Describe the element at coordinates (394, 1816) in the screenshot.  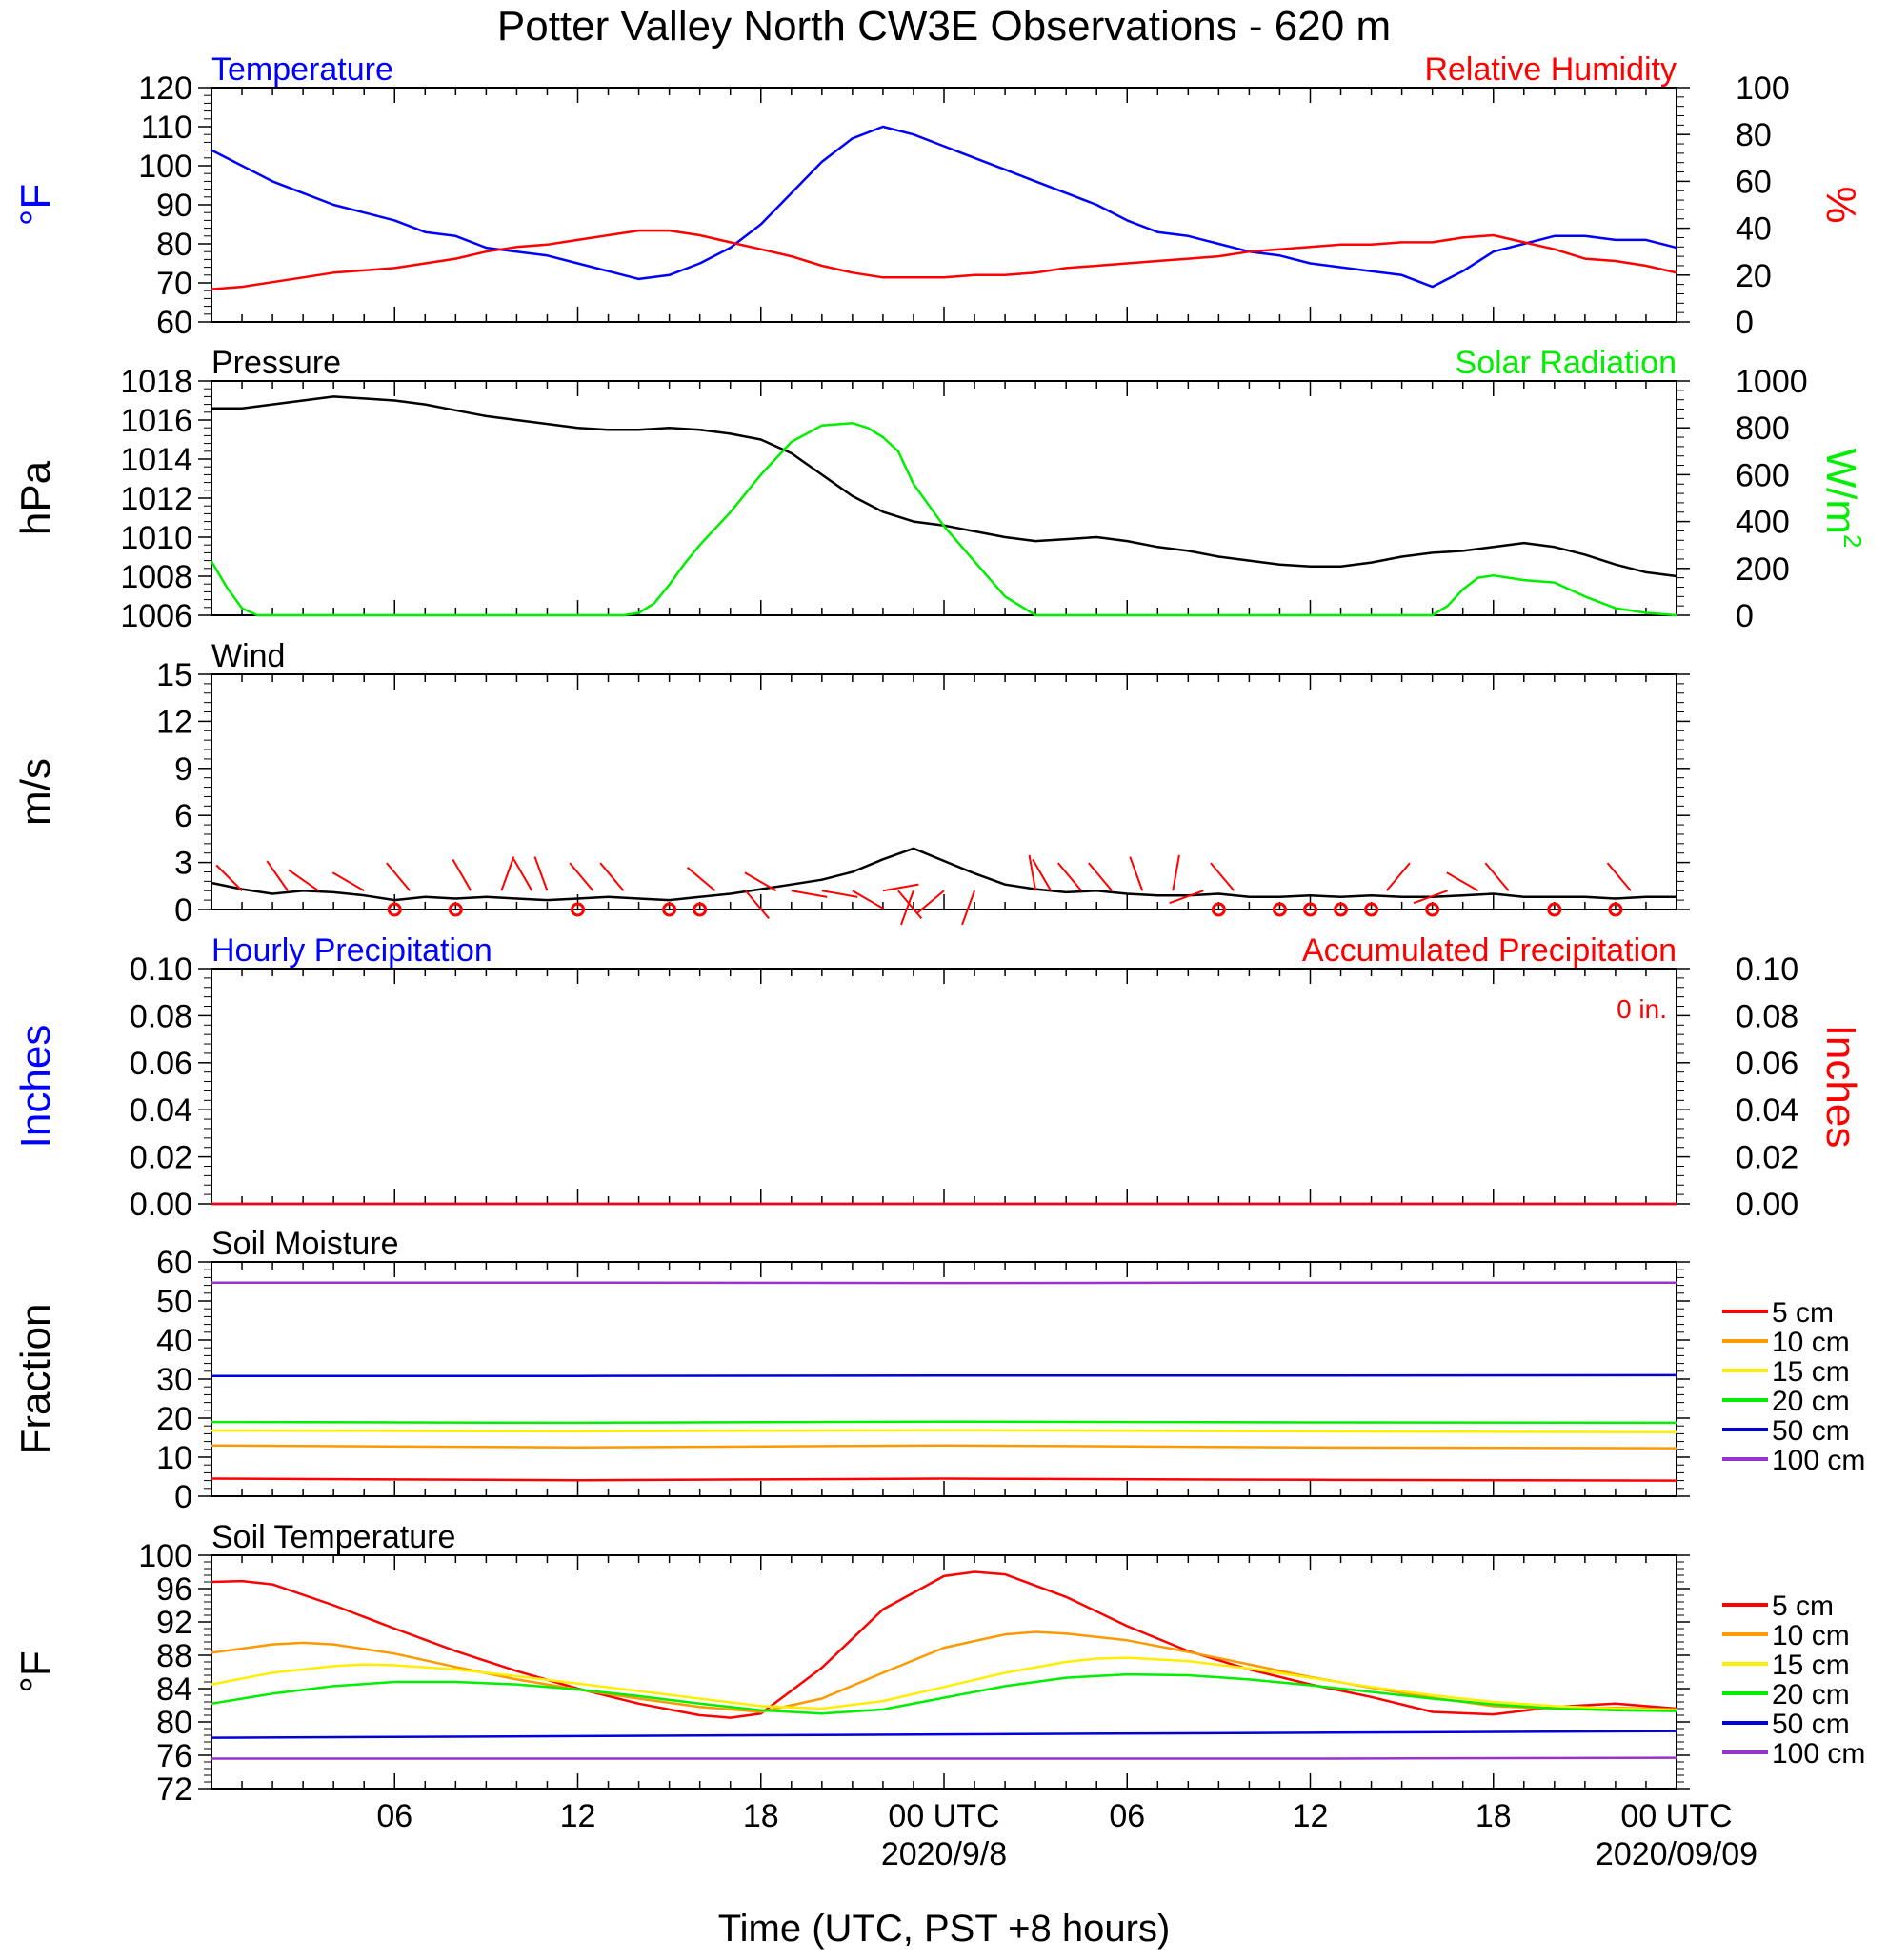
I see `x-tick-label: 06` at that location.